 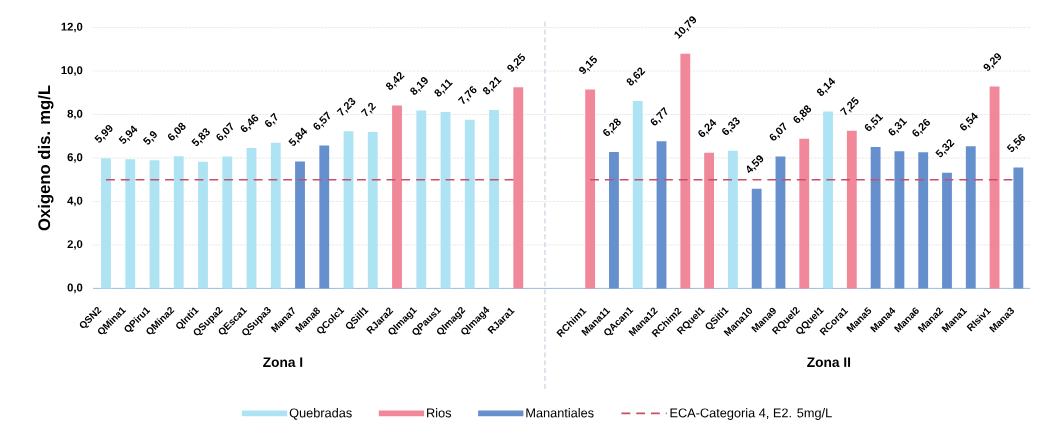 What do you see at coordinates (802, 114) in the screenshot?
I see `data-label: 6,88` at bounding box center [802, 114].